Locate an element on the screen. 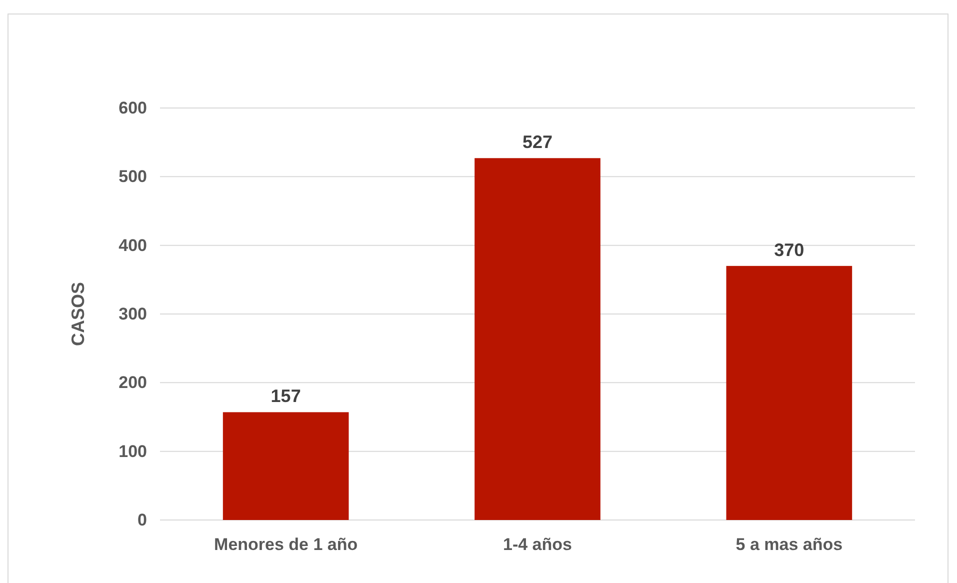 The height and width of the screenshot is (583, 957). y-tick-label: 0 is located at coordinates (142, 520).